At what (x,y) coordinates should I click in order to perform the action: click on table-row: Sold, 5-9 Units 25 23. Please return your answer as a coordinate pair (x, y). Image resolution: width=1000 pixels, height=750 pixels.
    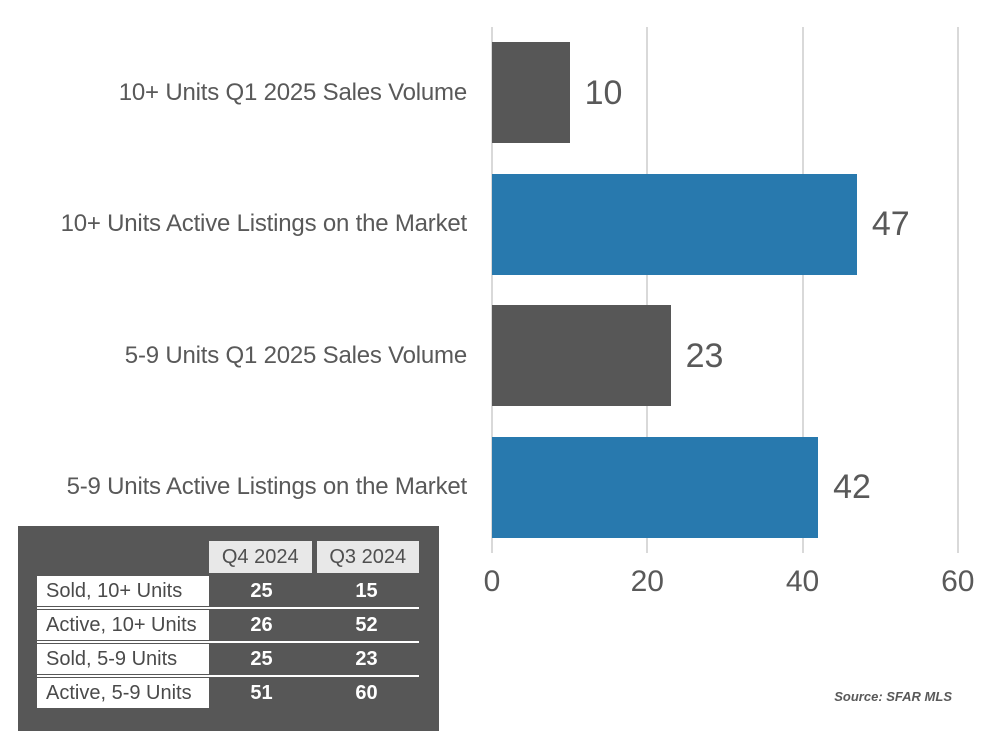
    Looking at the image, I should click on (228, 659).